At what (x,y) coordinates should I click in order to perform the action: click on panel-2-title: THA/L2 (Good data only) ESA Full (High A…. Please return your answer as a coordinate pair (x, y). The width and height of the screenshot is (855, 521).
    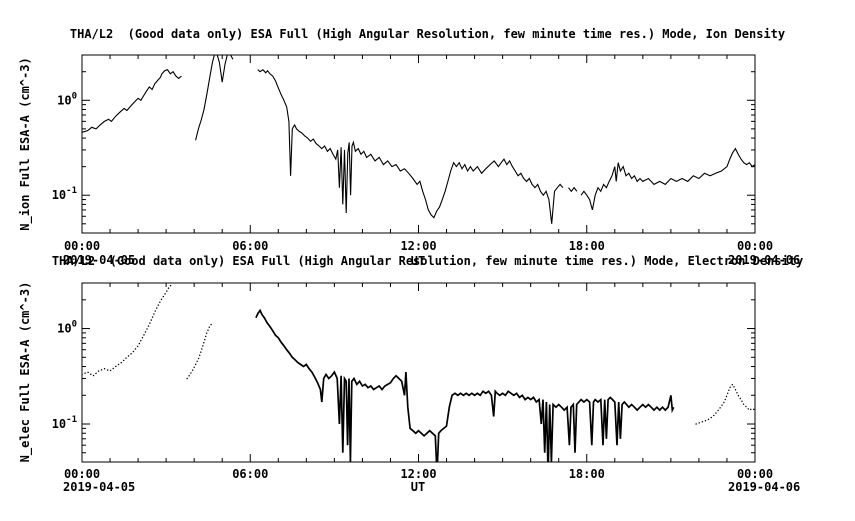
    Looking at the image, I should click on (427, 261).